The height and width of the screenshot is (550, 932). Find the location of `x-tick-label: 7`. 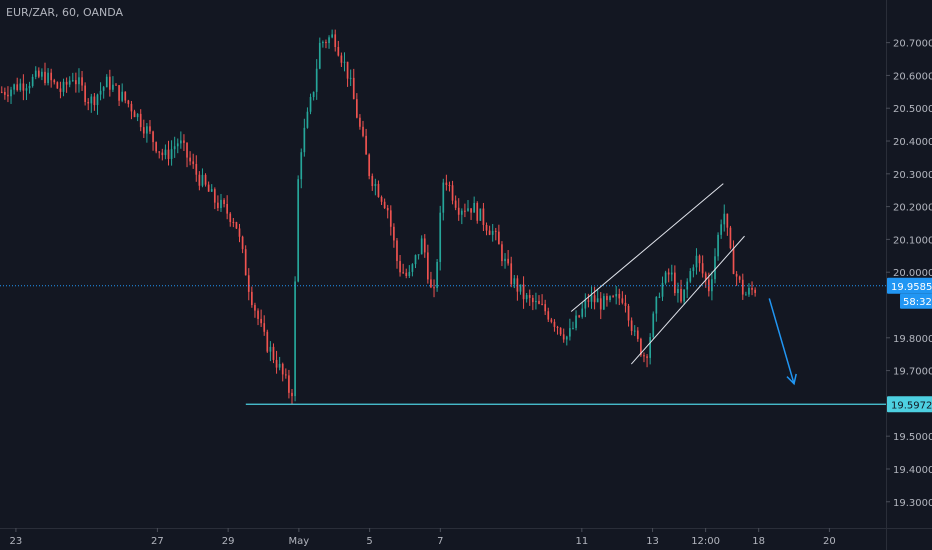

x-tick-label: 7 is located at coordinates (440, 541).